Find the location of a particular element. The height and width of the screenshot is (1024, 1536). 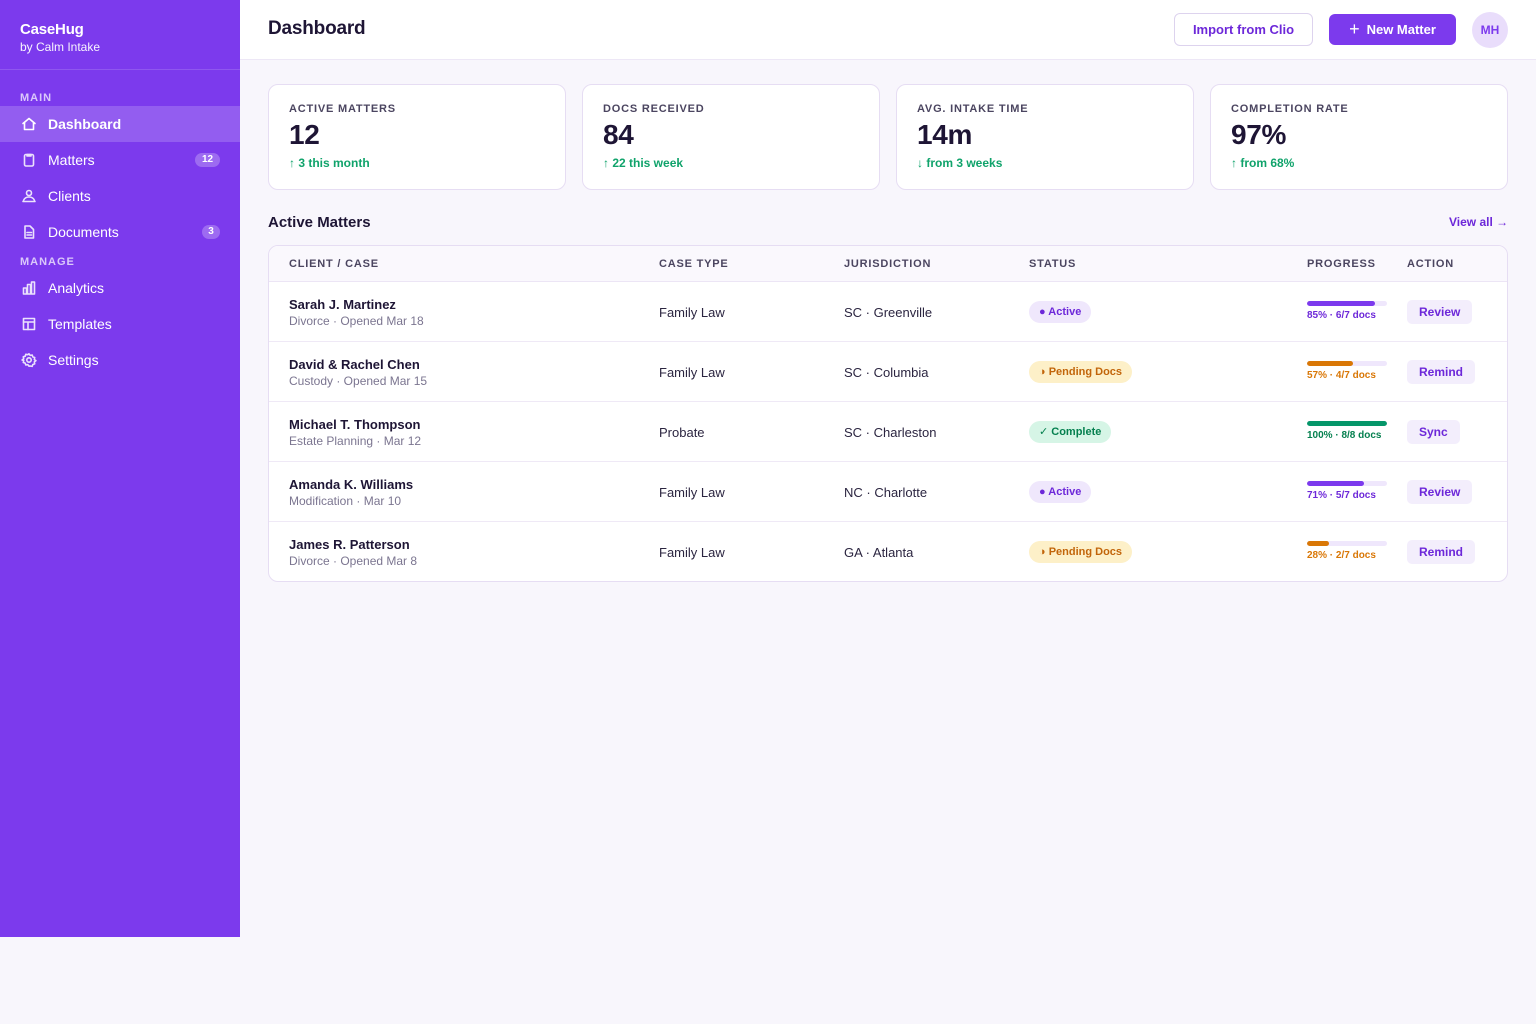

case-subtitle: Divorce · Opened Mar 18 is located at coordinates (356, 321).